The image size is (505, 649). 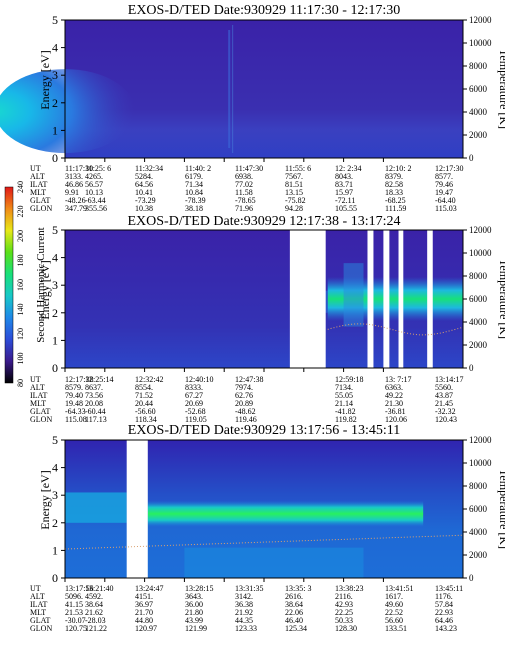 What do you see at coordinates (76, 419) in the screenshot?
I see `table-cell: 115.08` at bounding box center [76, 419].